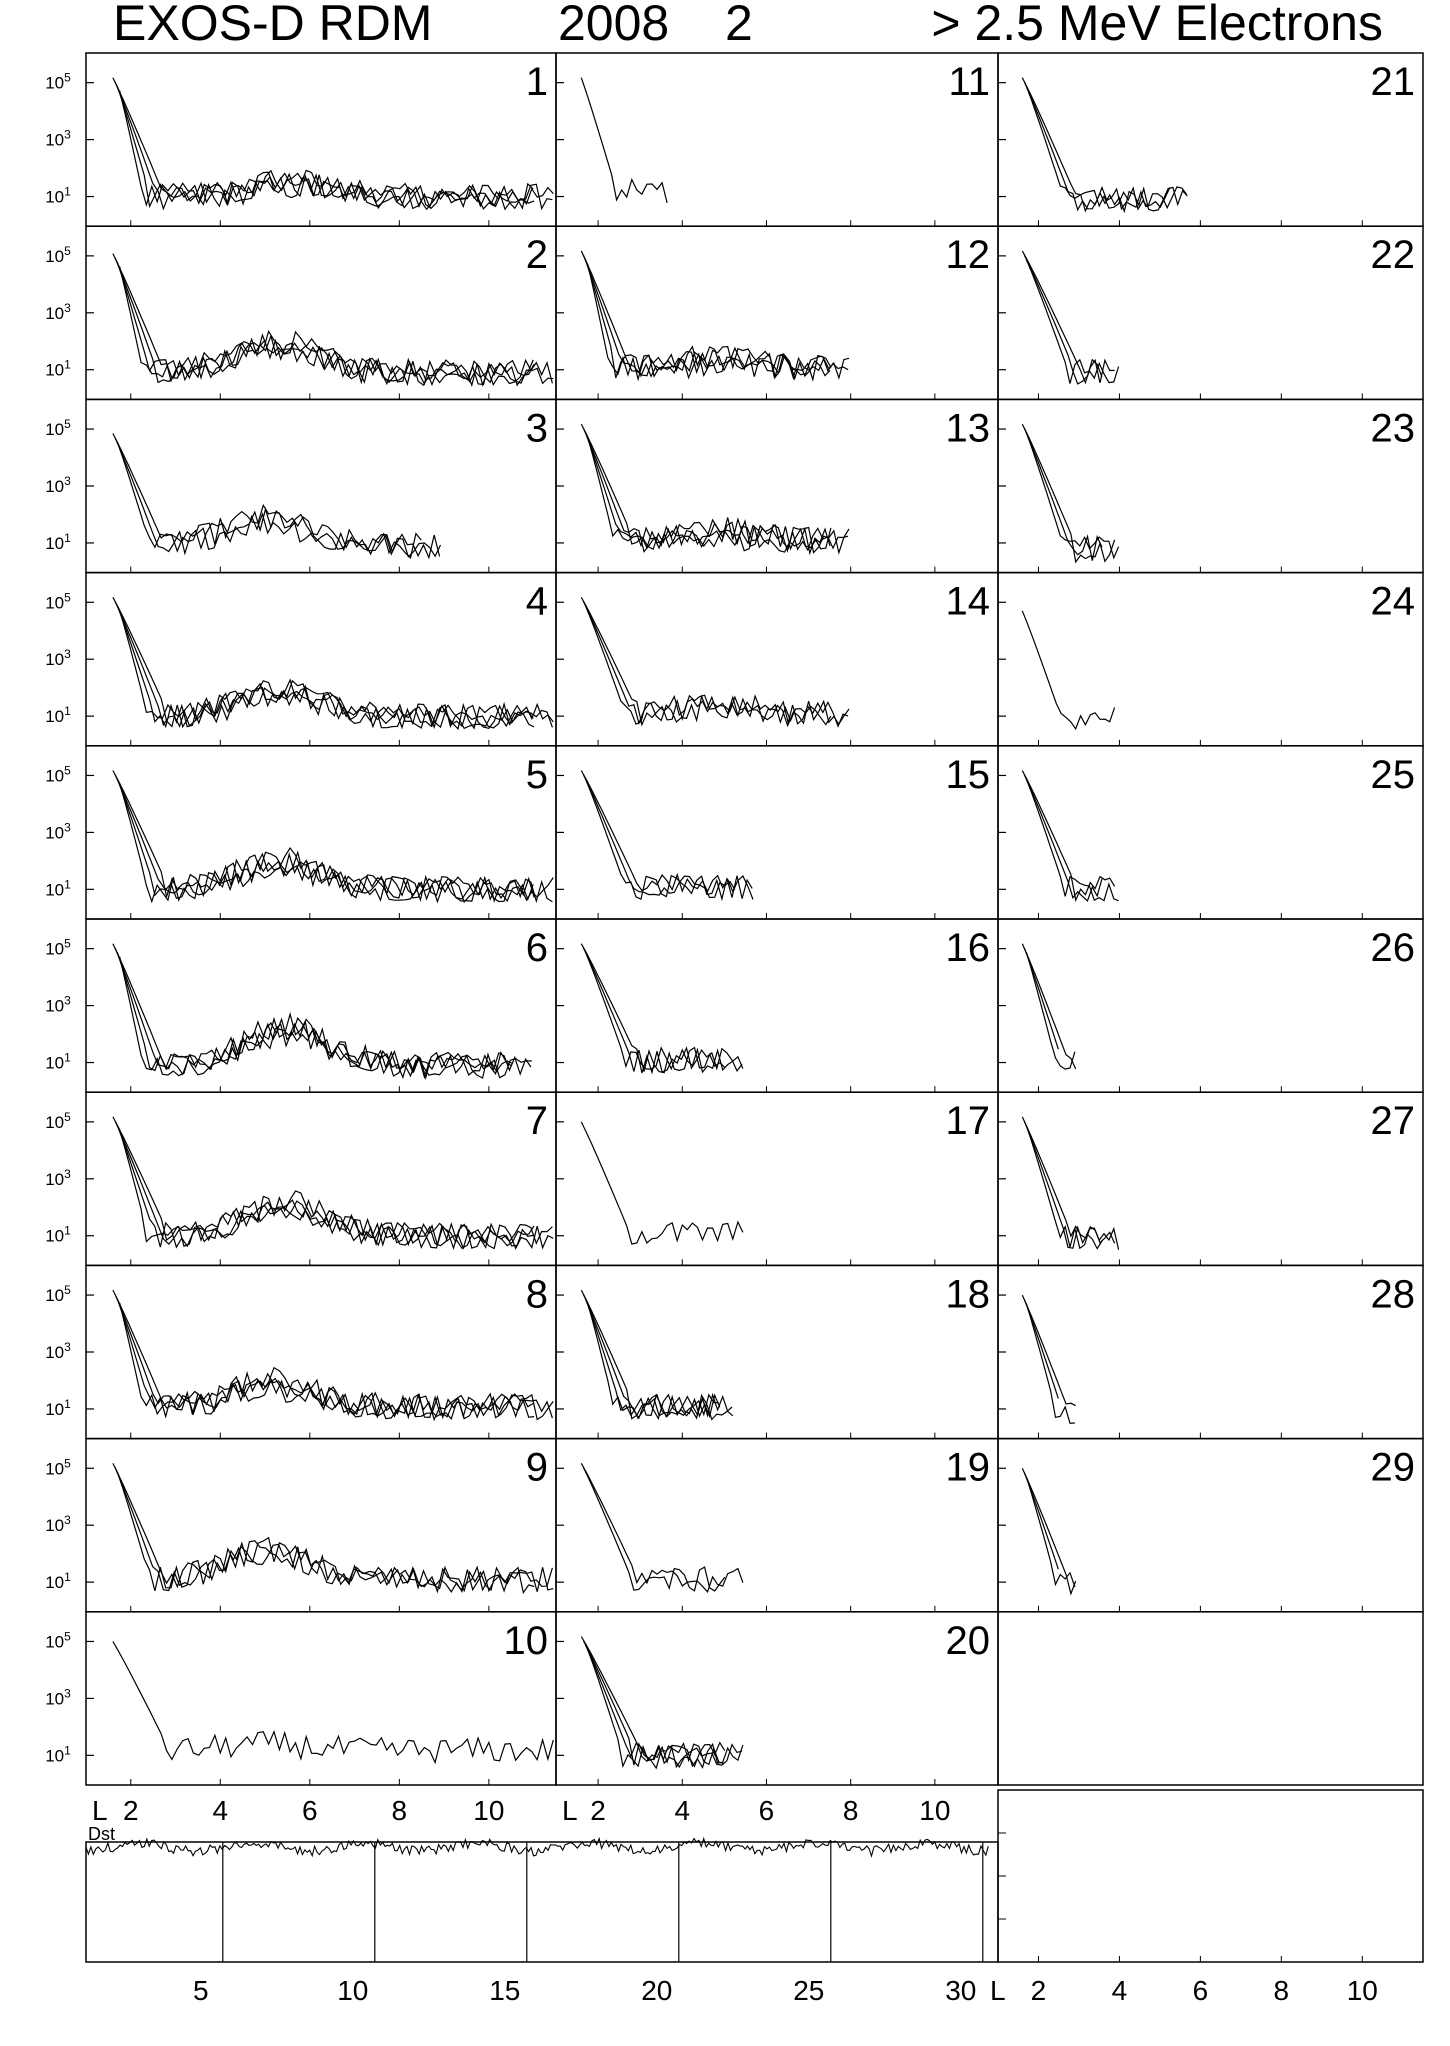 Image resolution: width=1450 pixels, height=2046 pixels. Describe the element at coordinates (1362, 1990) in the screenshot. I see `l-tick-label: 10` at that location.